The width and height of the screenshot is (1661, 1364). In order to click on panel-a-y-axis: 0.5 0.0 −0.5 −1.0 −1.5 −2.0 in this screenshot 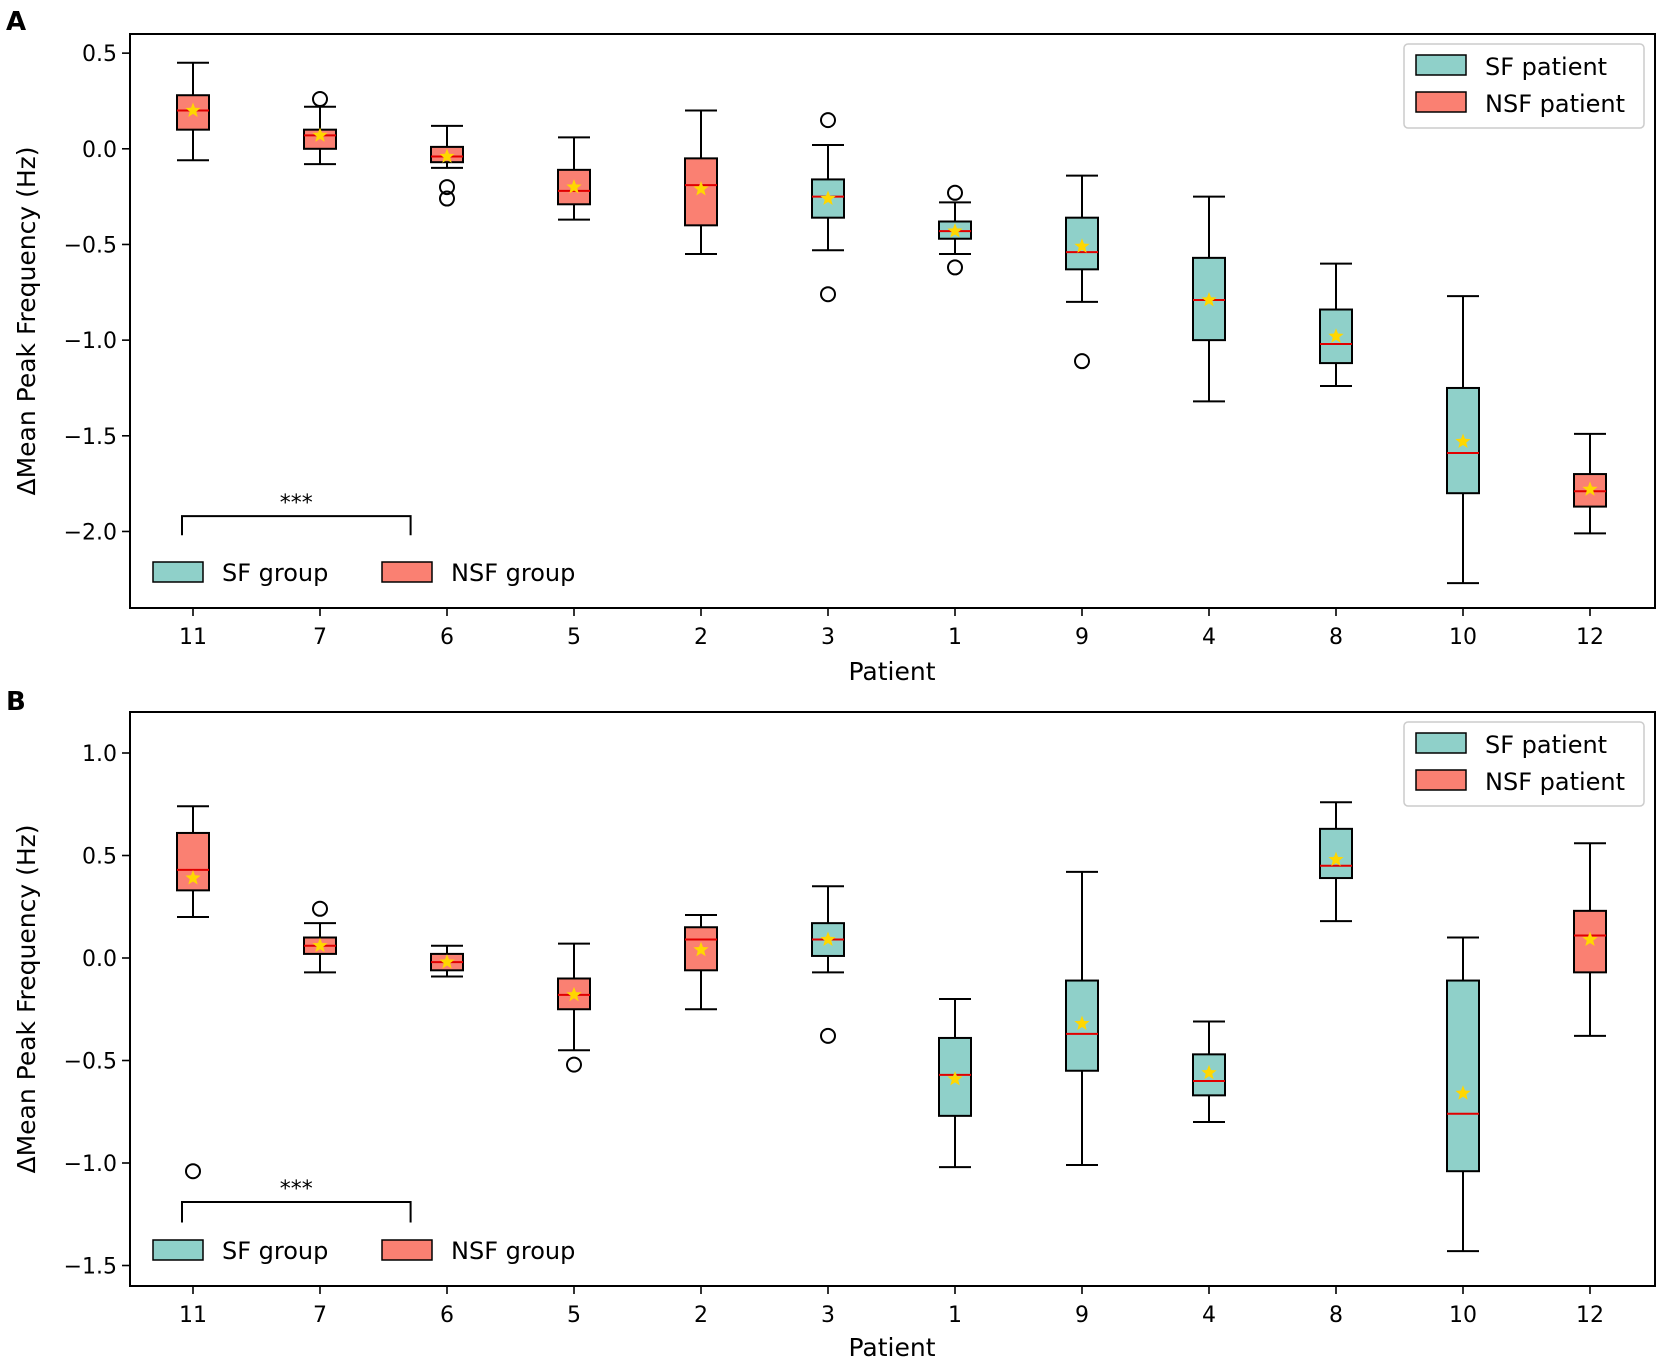, I will do `click(97, 293)`.